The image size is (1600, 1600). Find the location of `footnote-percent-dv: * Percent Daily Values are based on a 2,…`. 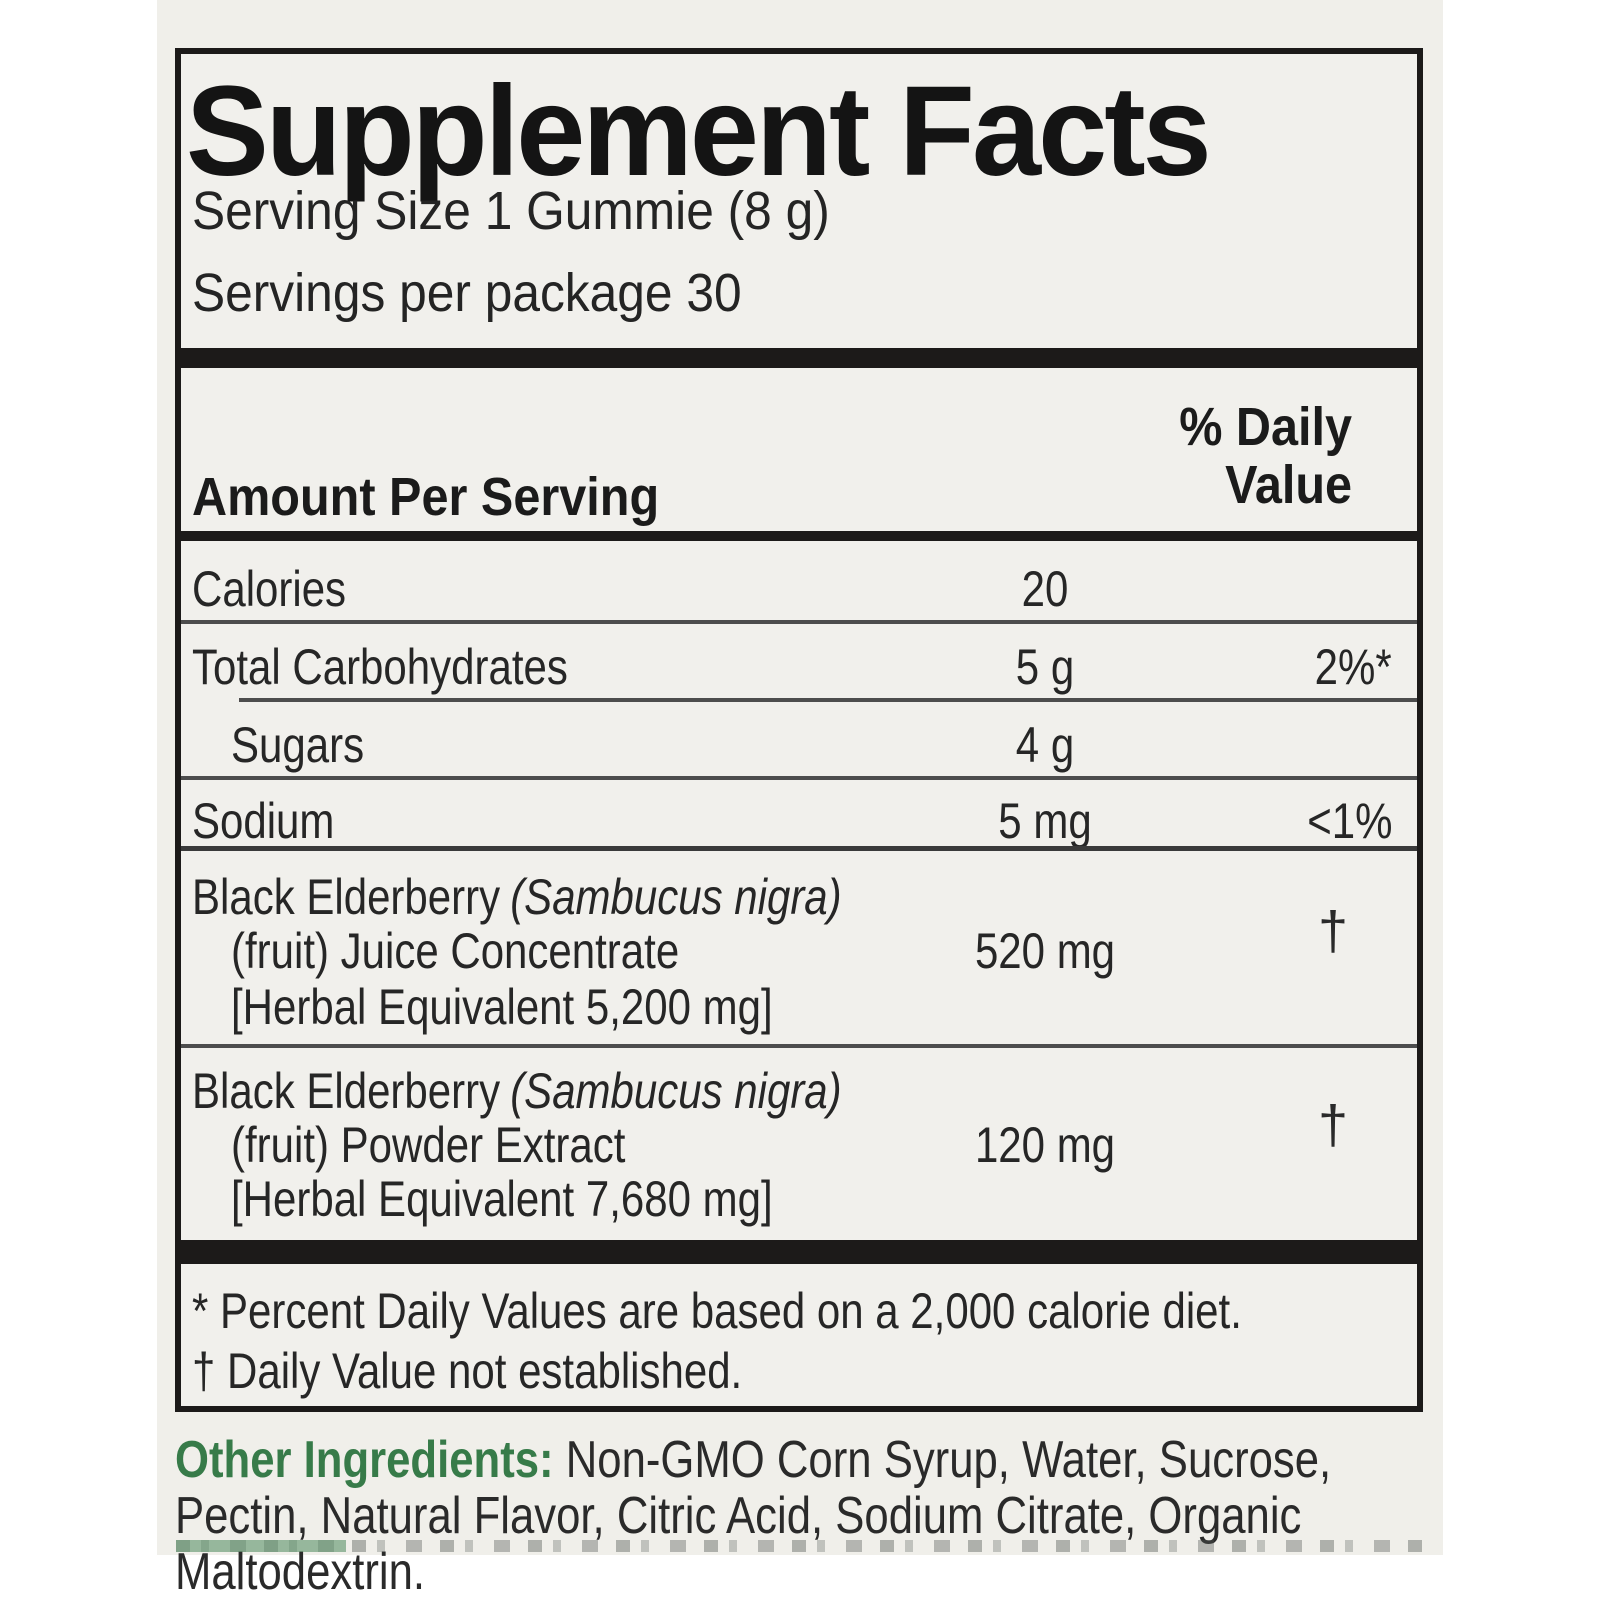

footnote-percent-dv: * Percent Daily Values are based on a 2,… is located at coordinates (717, 1311).